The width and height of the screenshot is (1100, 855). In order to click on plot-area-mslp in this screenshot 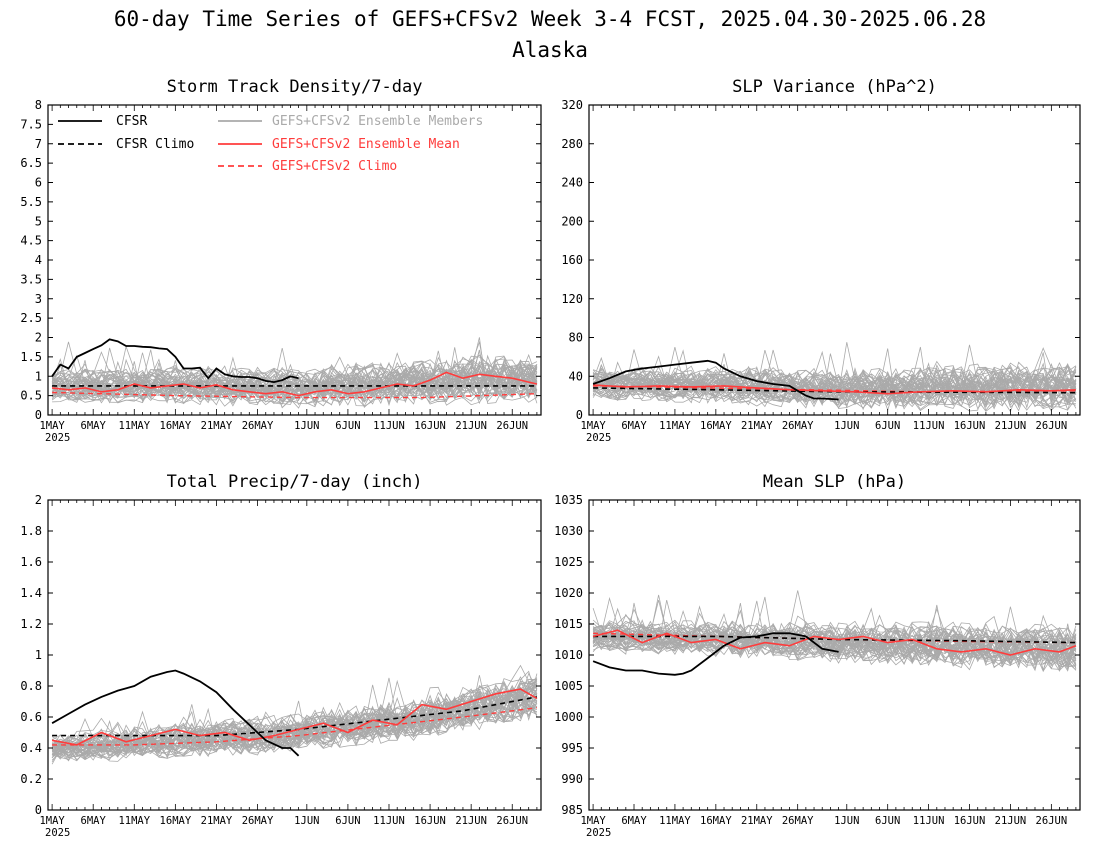, I will do `click(834, 633)`.